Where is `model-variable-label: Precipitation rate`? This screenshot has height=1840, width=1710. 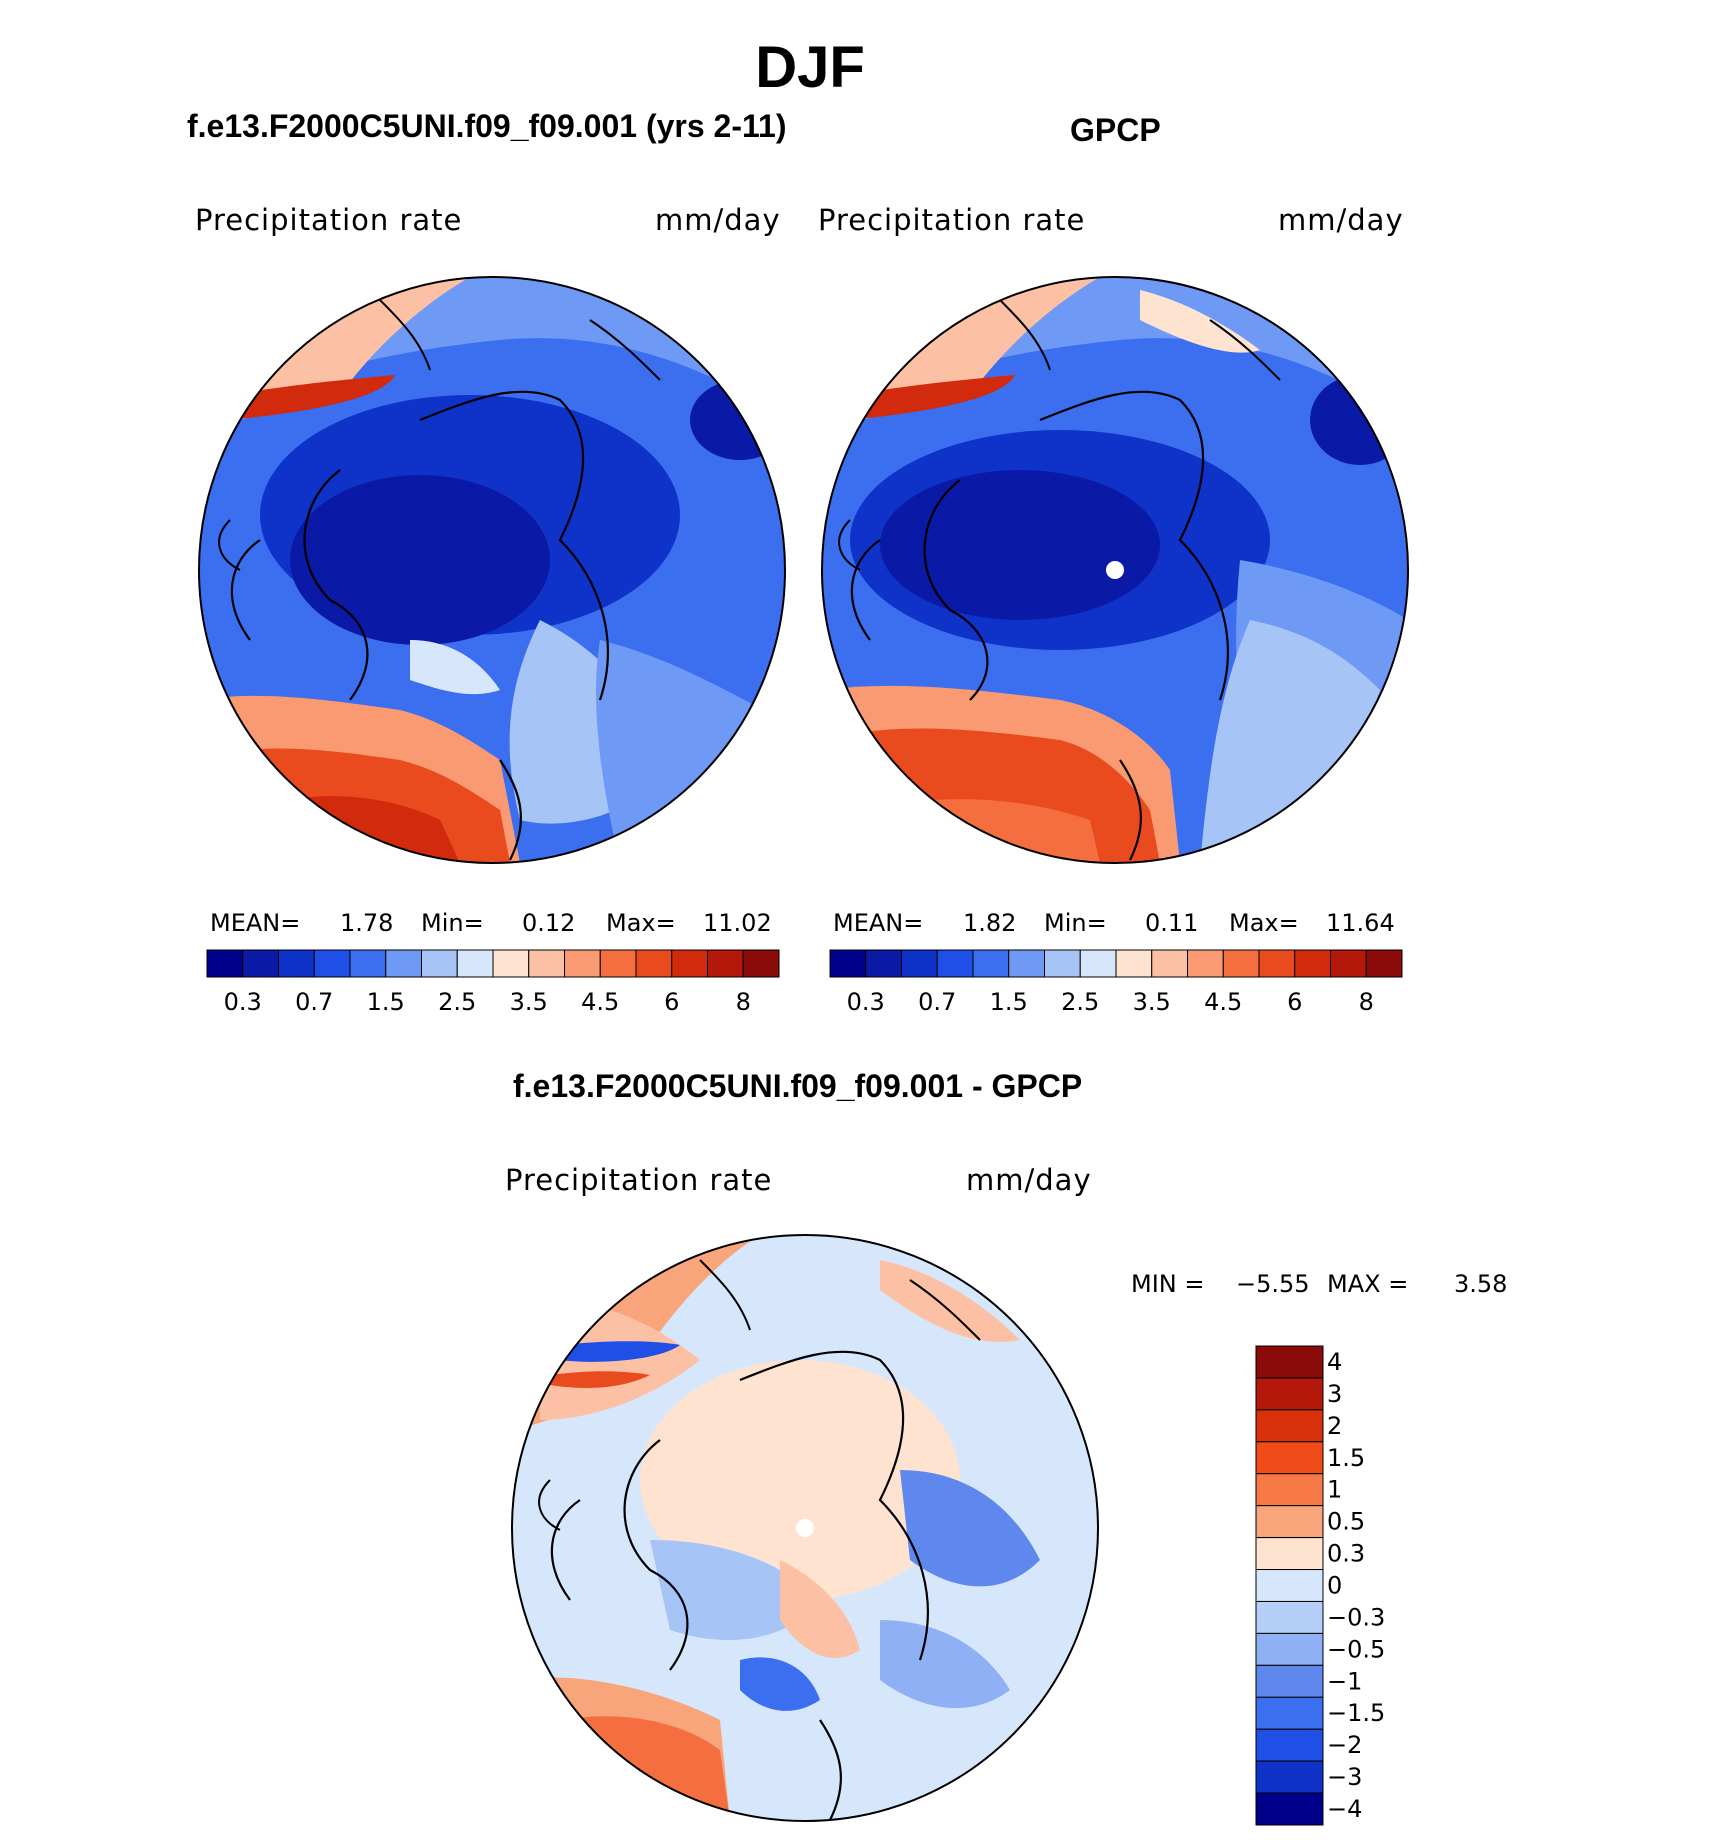 model-variable-label: Precipitation rate is located at coordinates (329, 220).